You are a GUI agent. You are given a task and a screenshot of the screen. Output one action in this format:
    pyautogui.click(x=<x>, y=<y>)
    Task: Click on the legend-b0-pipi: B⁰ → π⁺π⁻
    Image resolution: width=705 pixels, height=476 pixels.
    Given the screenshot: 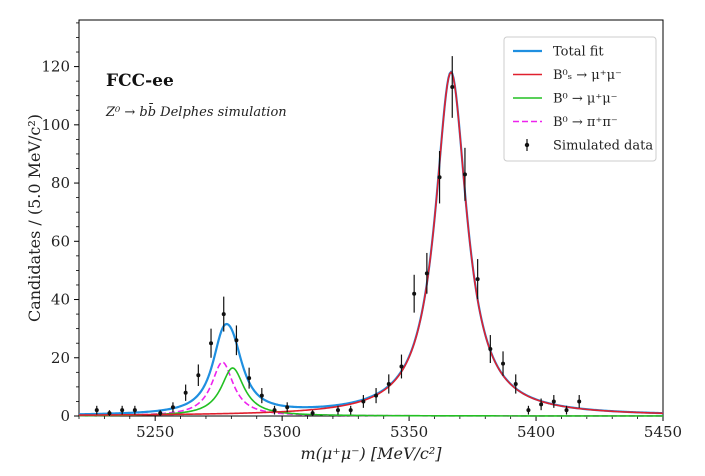 What is the action you would take?
    pyautogui.click(x=585, y=122)
    